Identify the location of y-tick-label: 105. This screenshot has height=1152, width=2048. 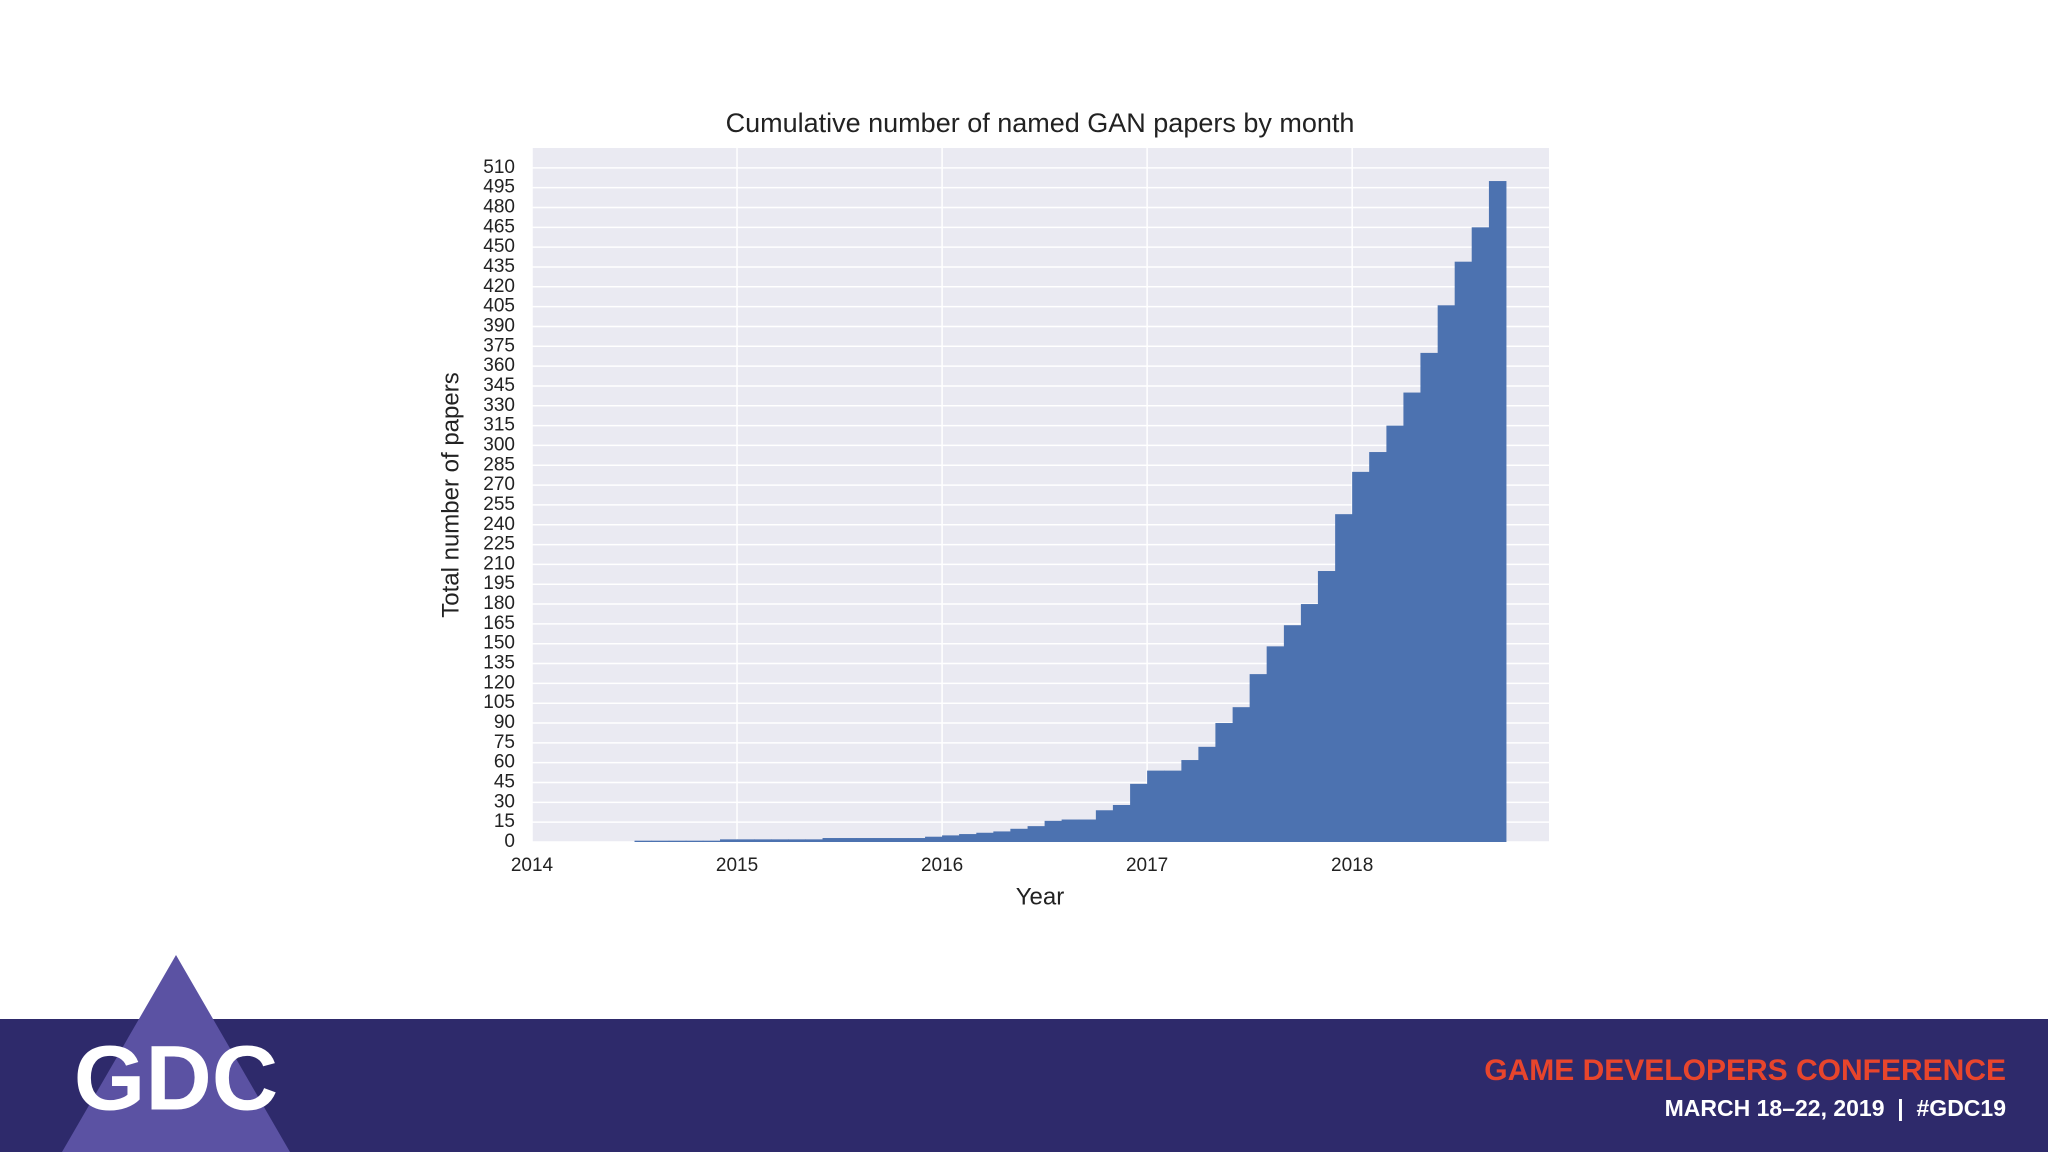
(499, 702).